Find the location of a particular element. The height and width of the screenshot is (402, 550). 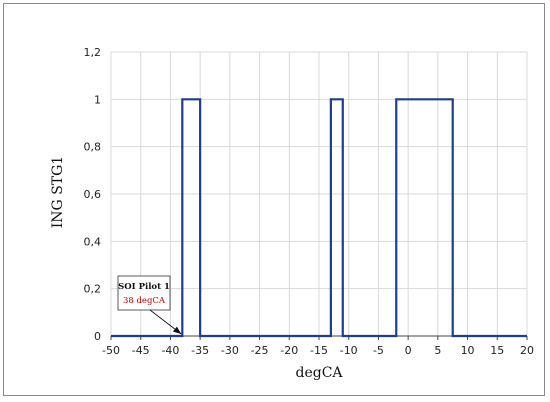

annotation-callout: SOI Pilot 1 38 degCA is located at coordinates (149, 305).